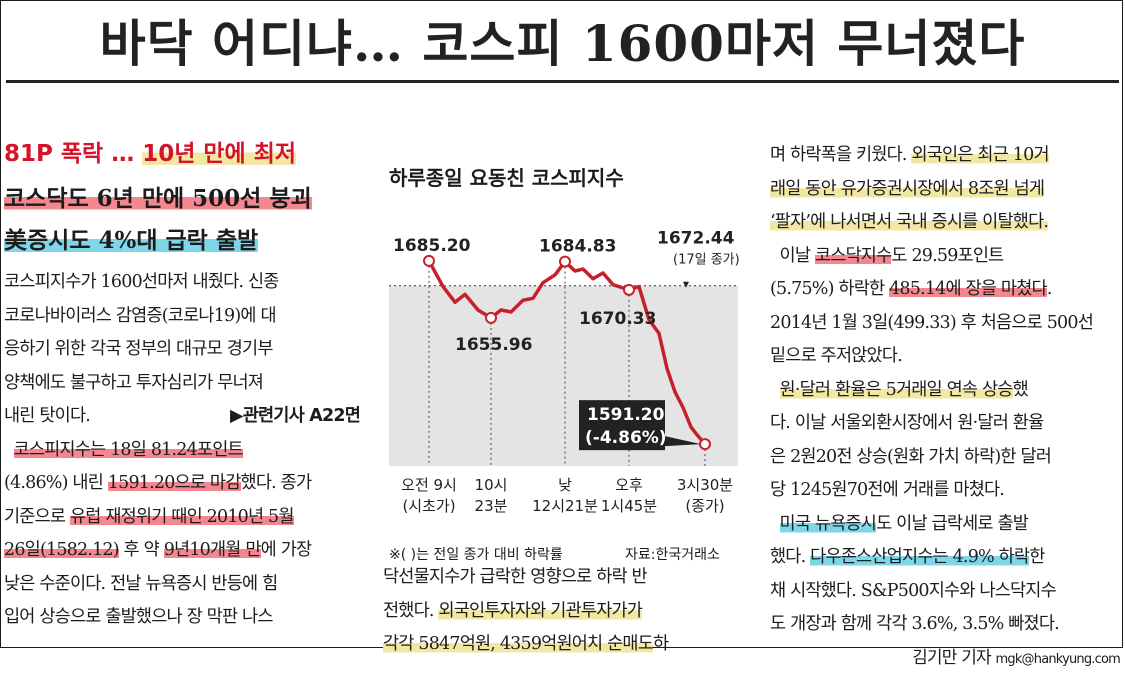 This screenshot has height=676, width=1125. What do you see at coordinates (182, 317) in the screenshot?
I see `body-line: 코로나바이러스 감염증(코로나19)에 대` at bounding box center [182, 317].